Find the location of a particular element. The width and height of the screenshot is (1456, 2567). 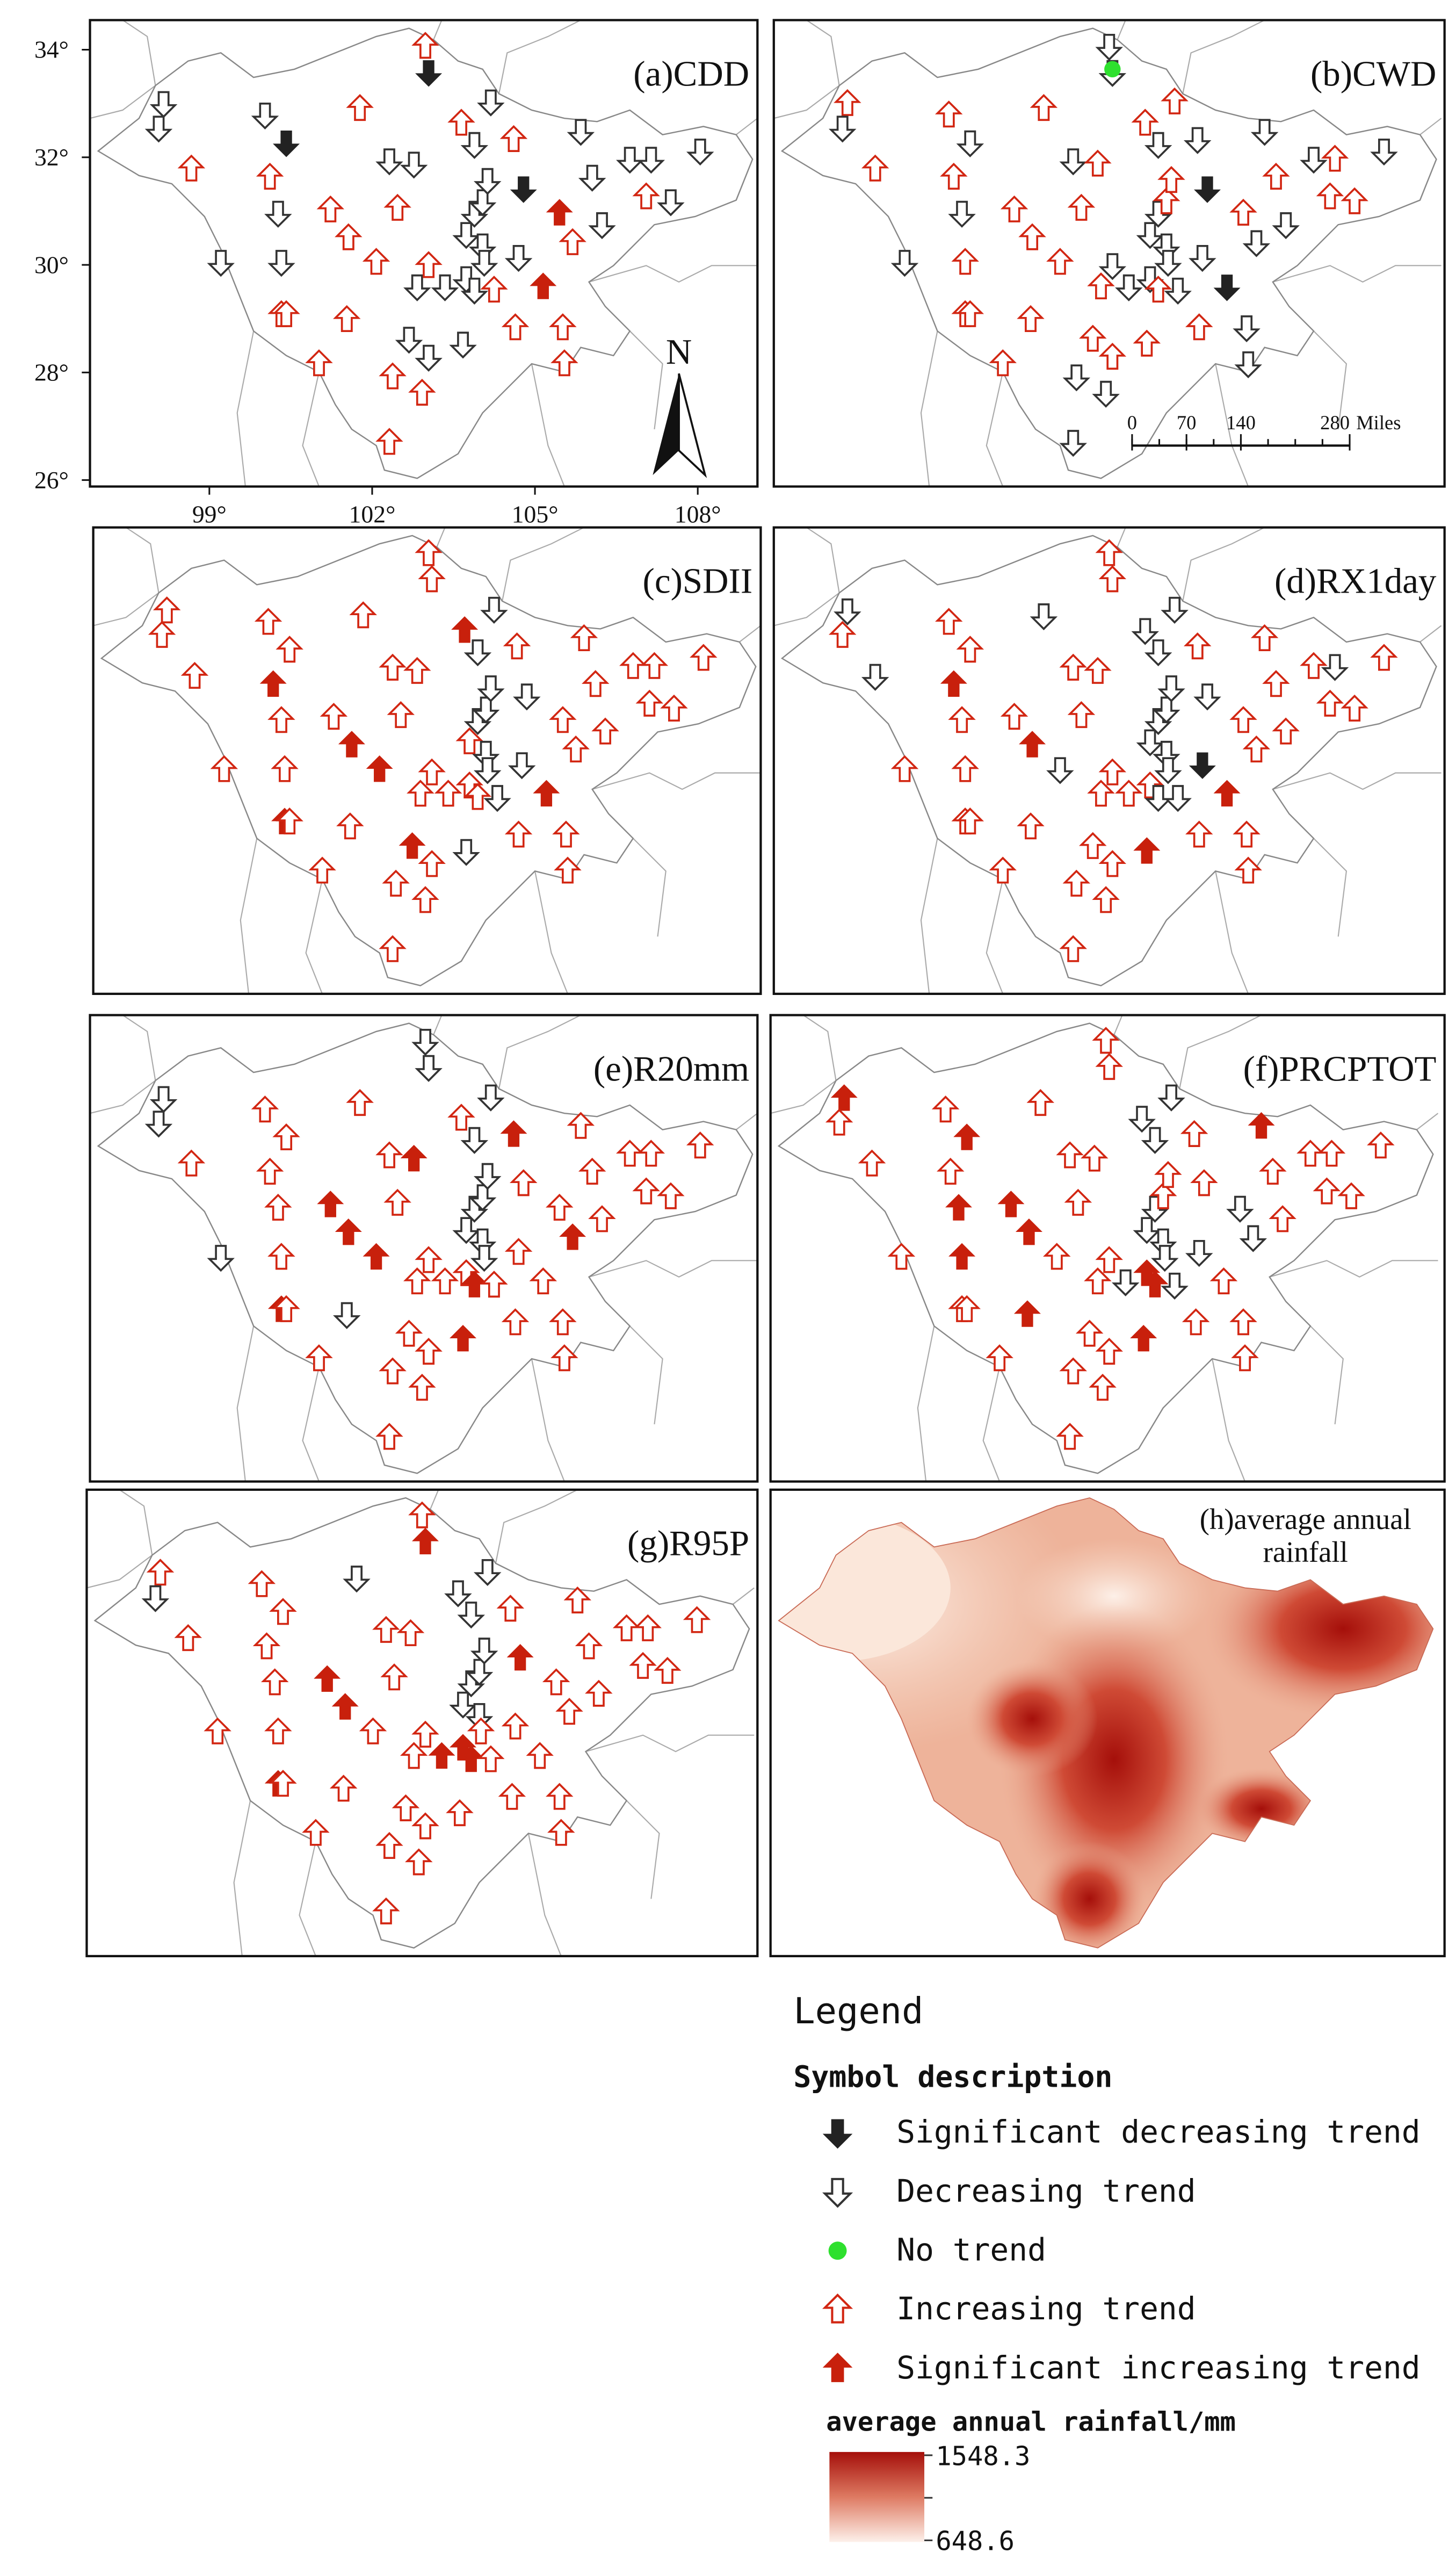

legend-label: Decreasing trend is located at coordinates (1046, 2191).